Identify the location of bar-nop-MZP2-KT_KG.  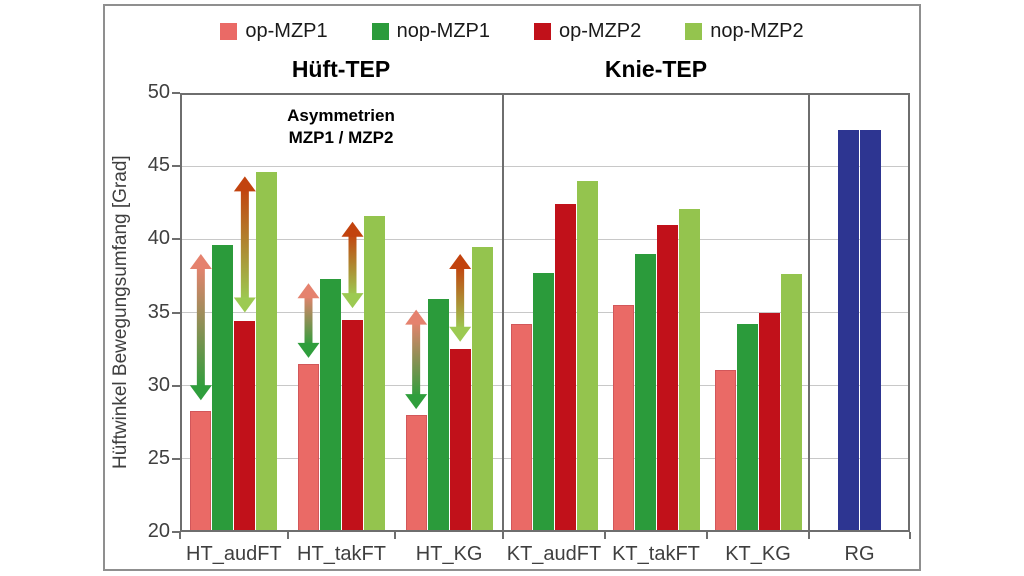
(791, 403).